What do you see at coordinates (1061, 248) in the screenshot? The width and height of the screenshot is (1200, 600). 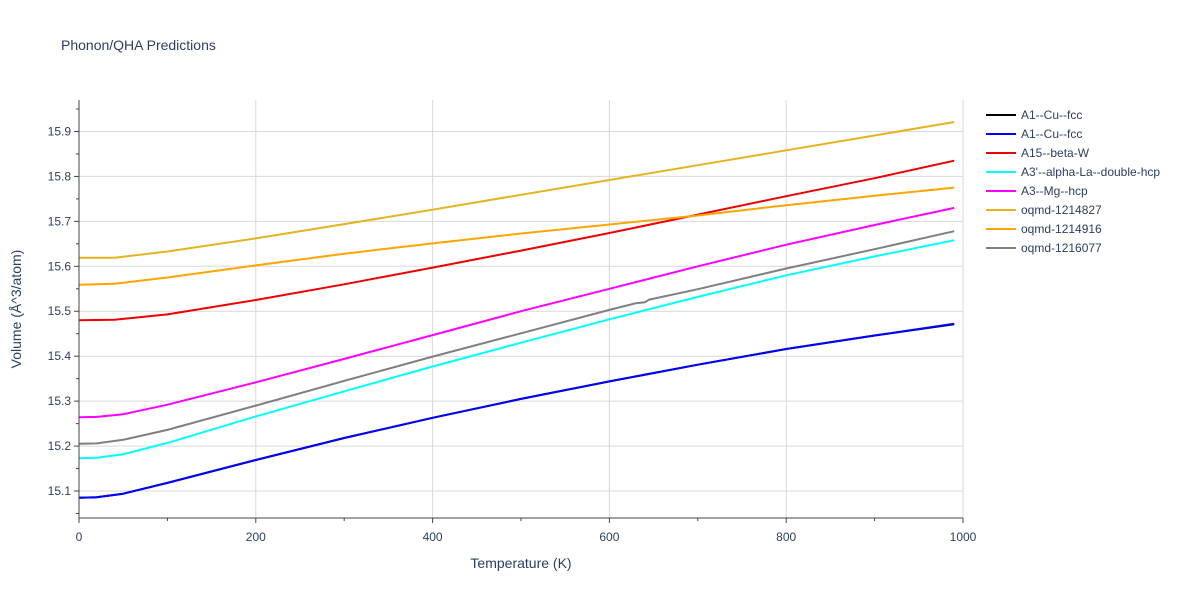 I see `legend-label: oqmd-1216077` at bounding box center [1061, 248].